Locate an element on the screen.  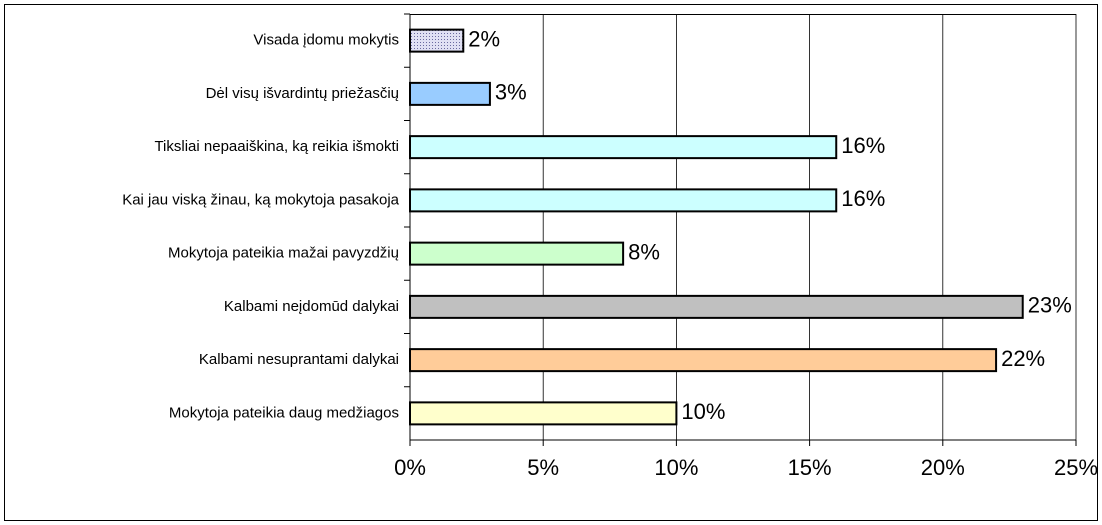
value-label: 22% is located at coordinates (1023, 358).